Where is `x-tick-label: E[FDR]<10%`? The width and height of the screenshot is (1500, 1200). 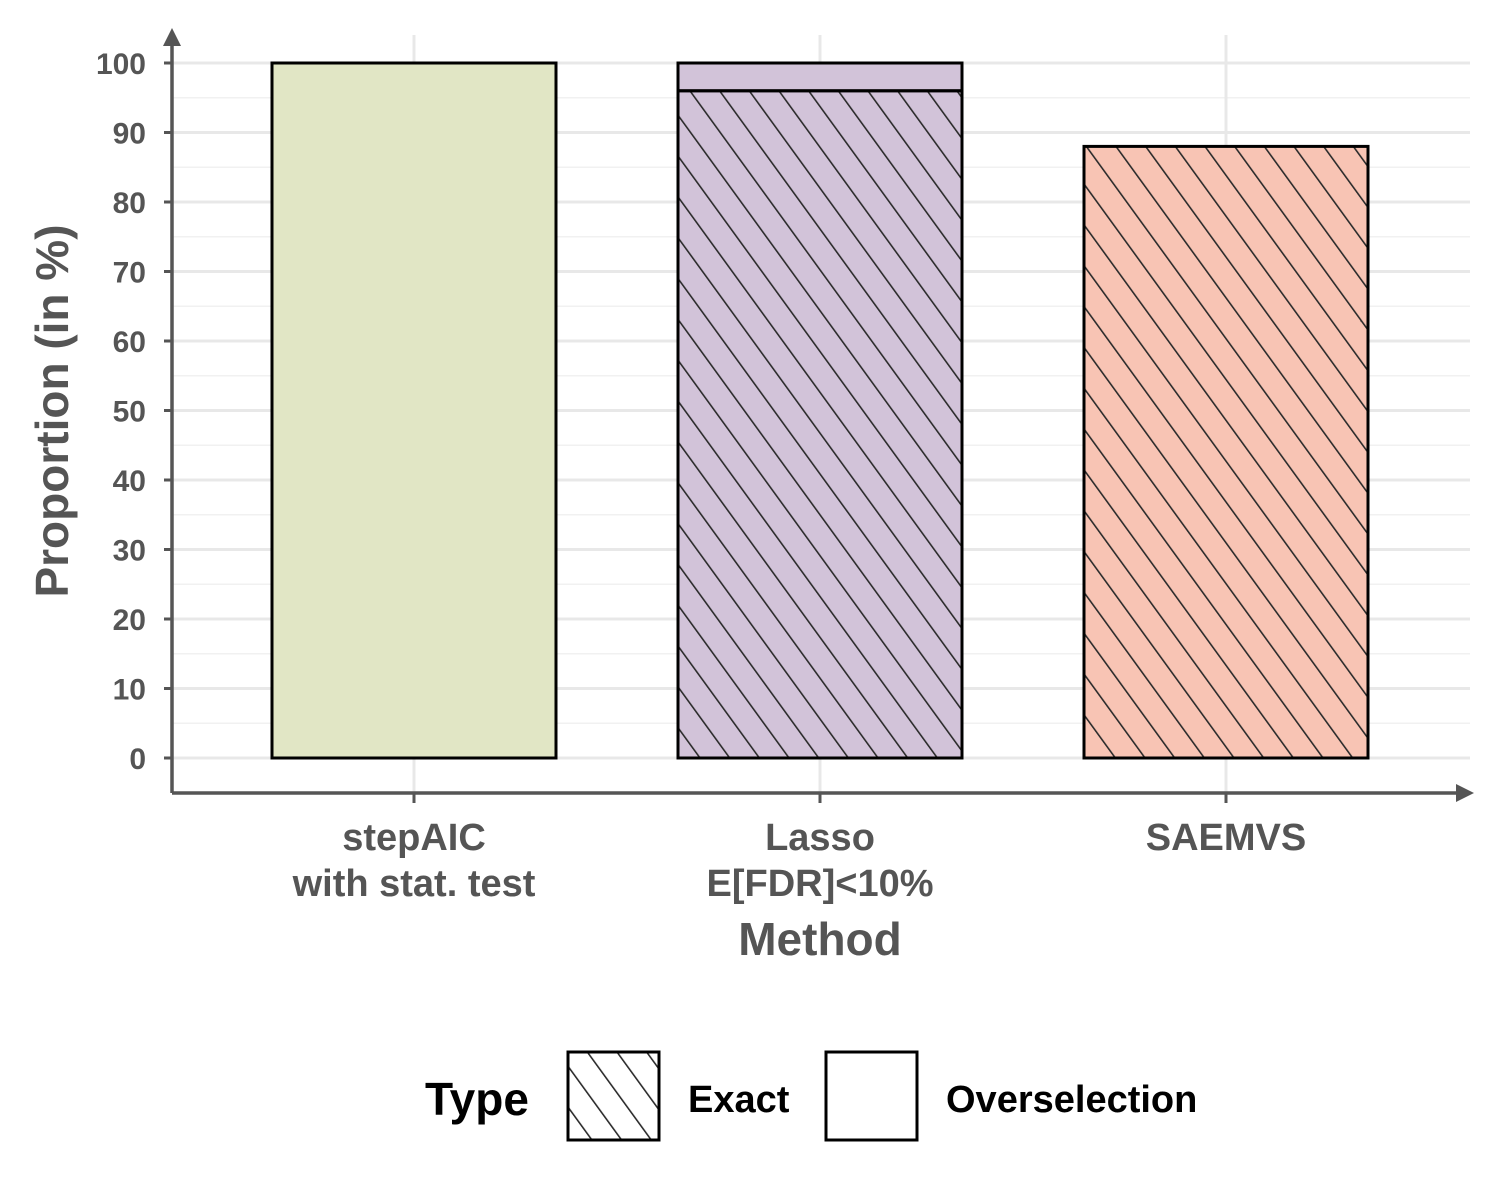 x-tick-label: E[FDR]<10% is located at coordinates (820, 884).